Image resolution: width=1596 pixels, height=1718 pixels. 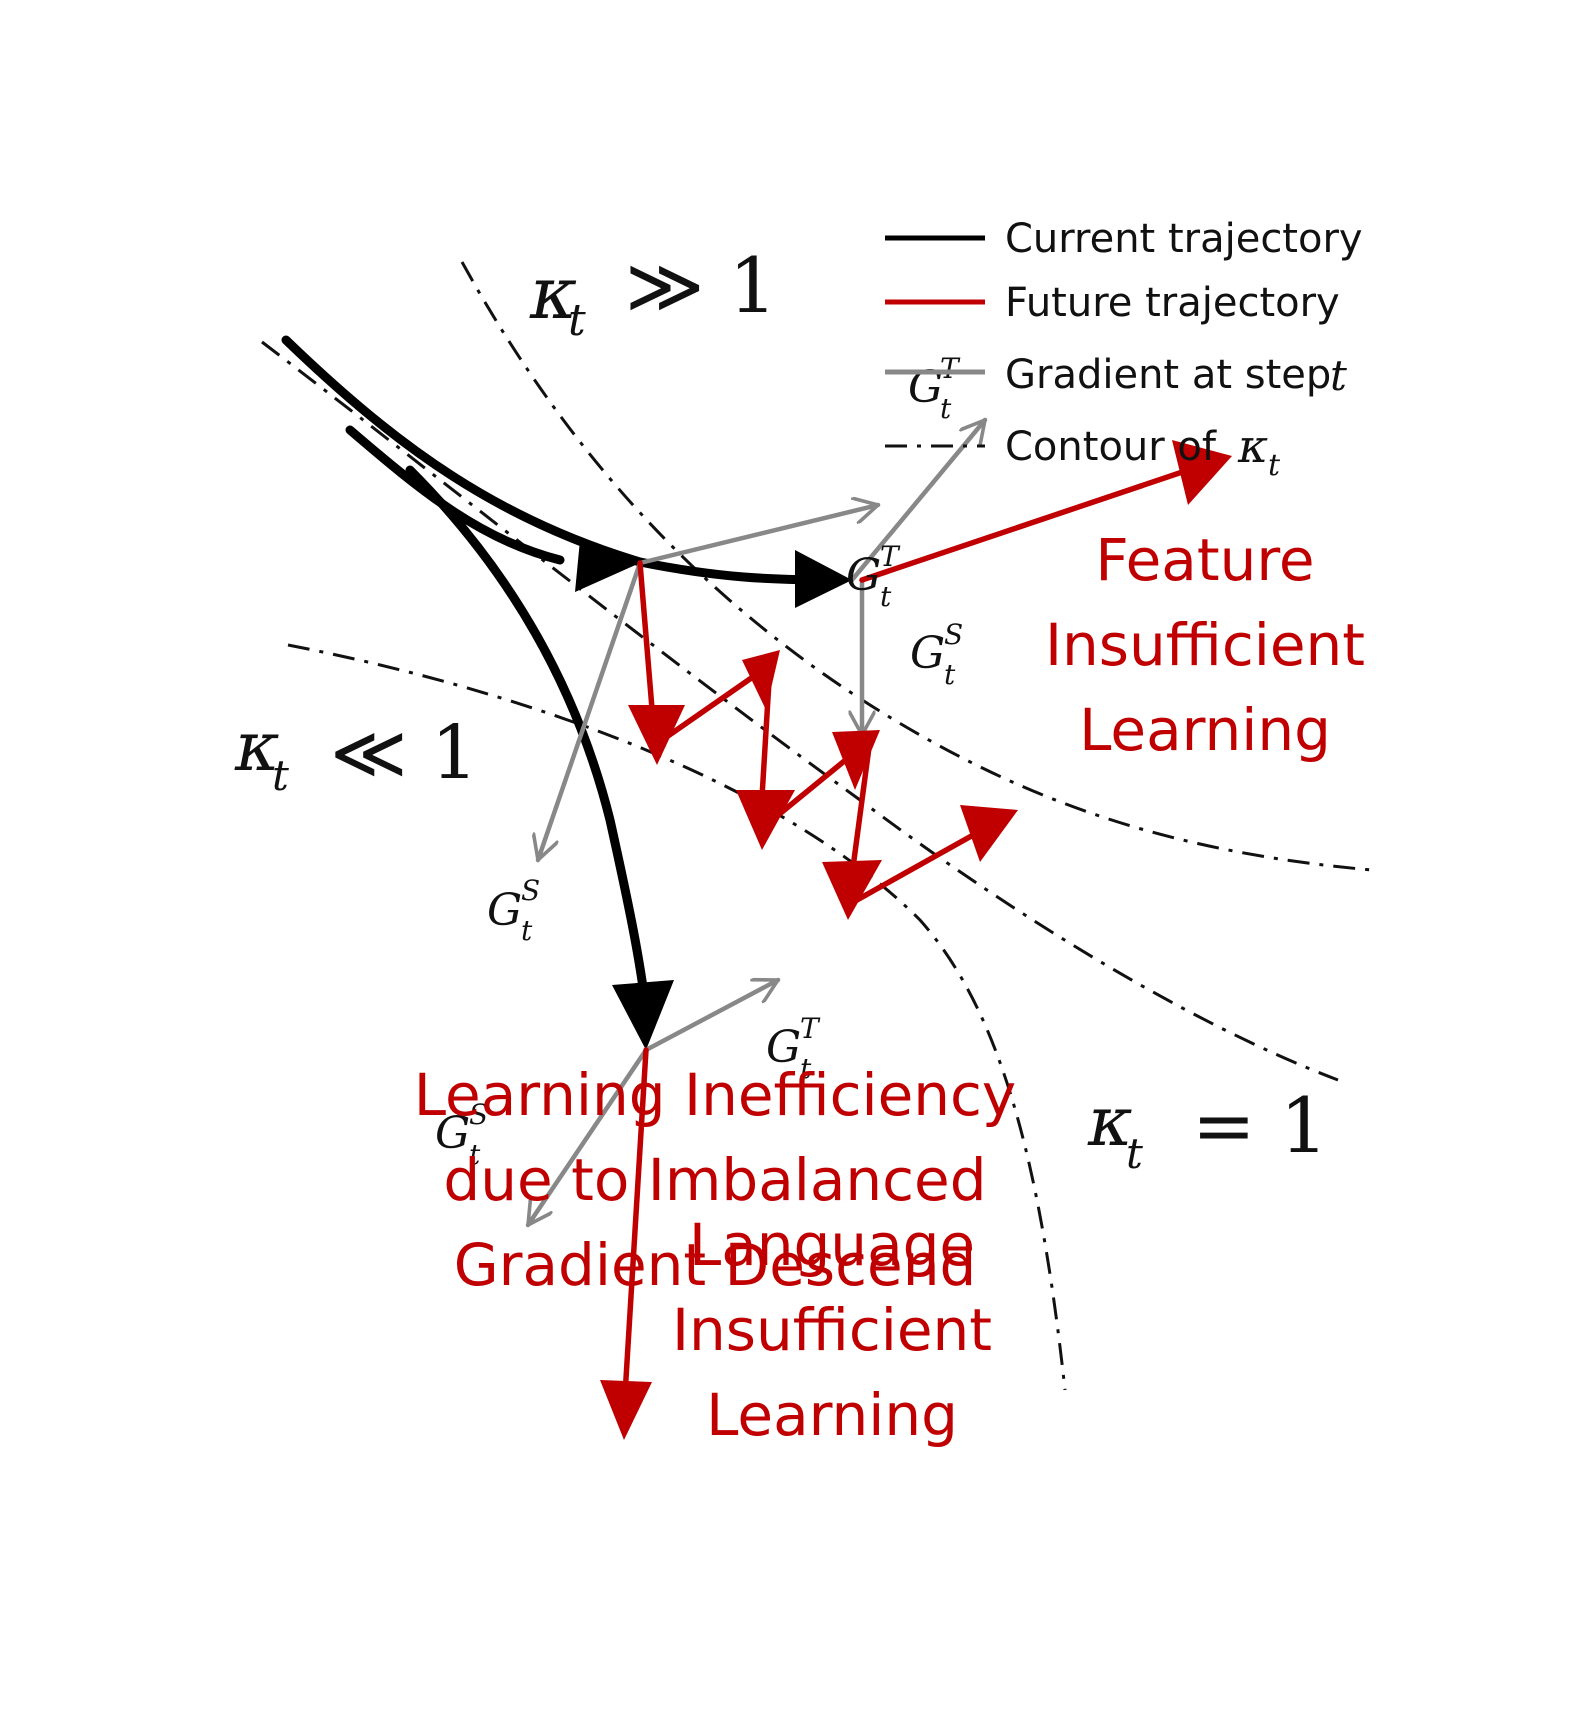 What do you see at coordinates (989, 833) in the screenshot?
I see `future-arrowhead-z6` at bounding box center [989, 833].